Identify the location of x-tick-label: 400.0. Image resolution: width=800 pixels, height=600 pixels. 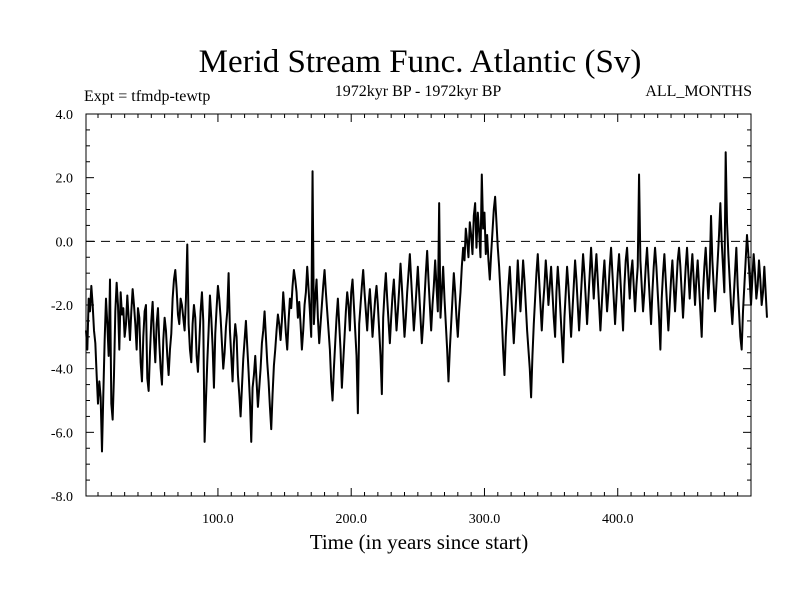
(618, 519).